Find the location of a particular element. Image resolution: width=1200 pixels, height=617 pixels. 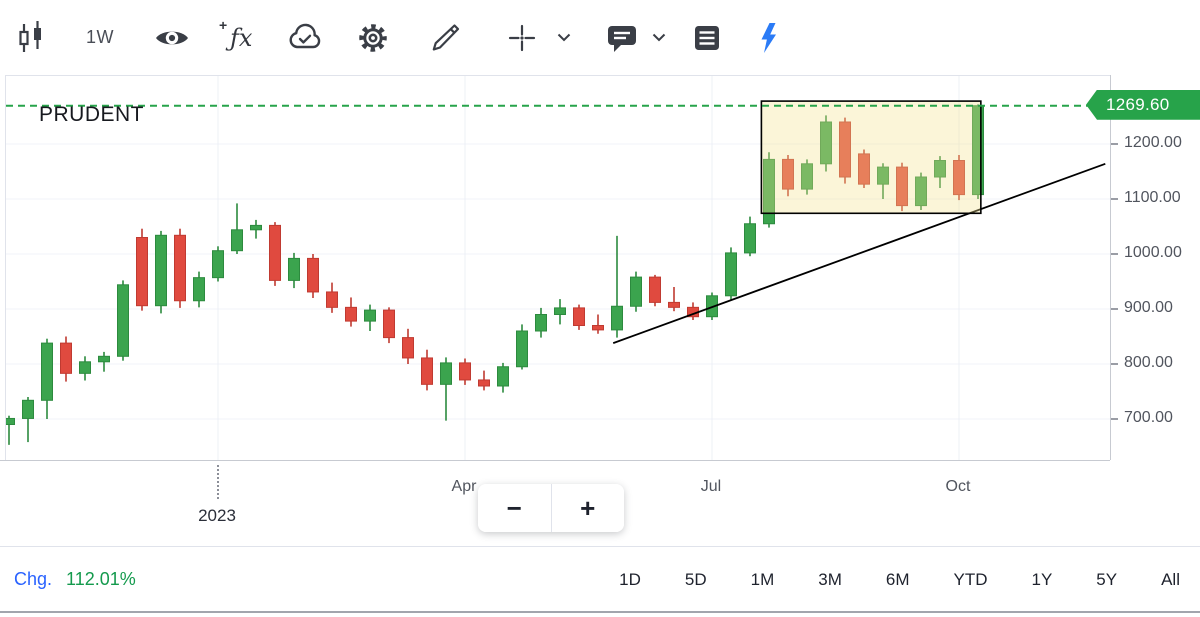

zoom-in-button: + is located at coordinates (587, 508).